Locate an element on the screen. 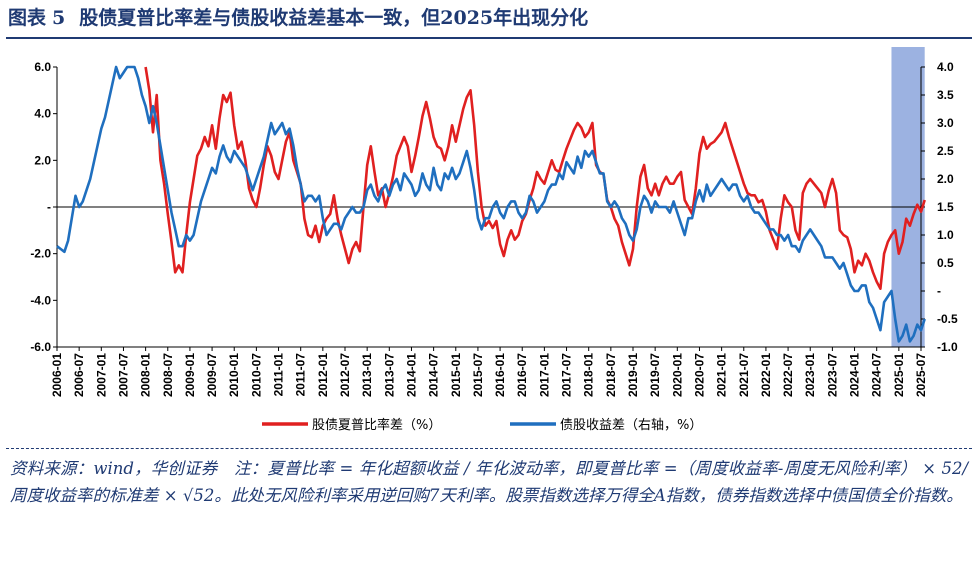 This screenshot has width=978, height=577. right-tick-label: 0.5 is located at coordinates (945, 263).